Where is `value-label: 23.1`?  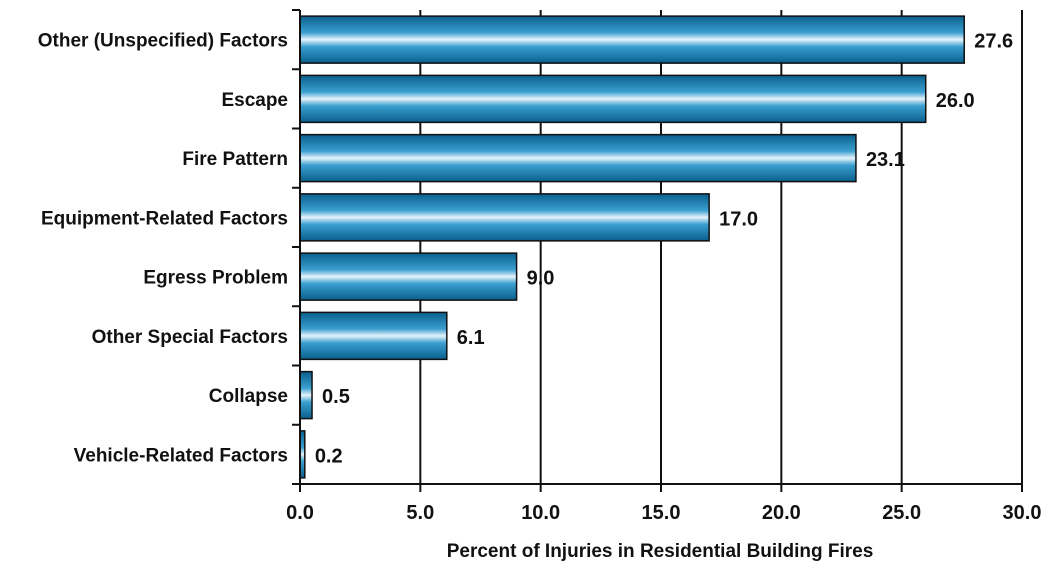 value-label: 23.1 is located at coordinates (885, 160).